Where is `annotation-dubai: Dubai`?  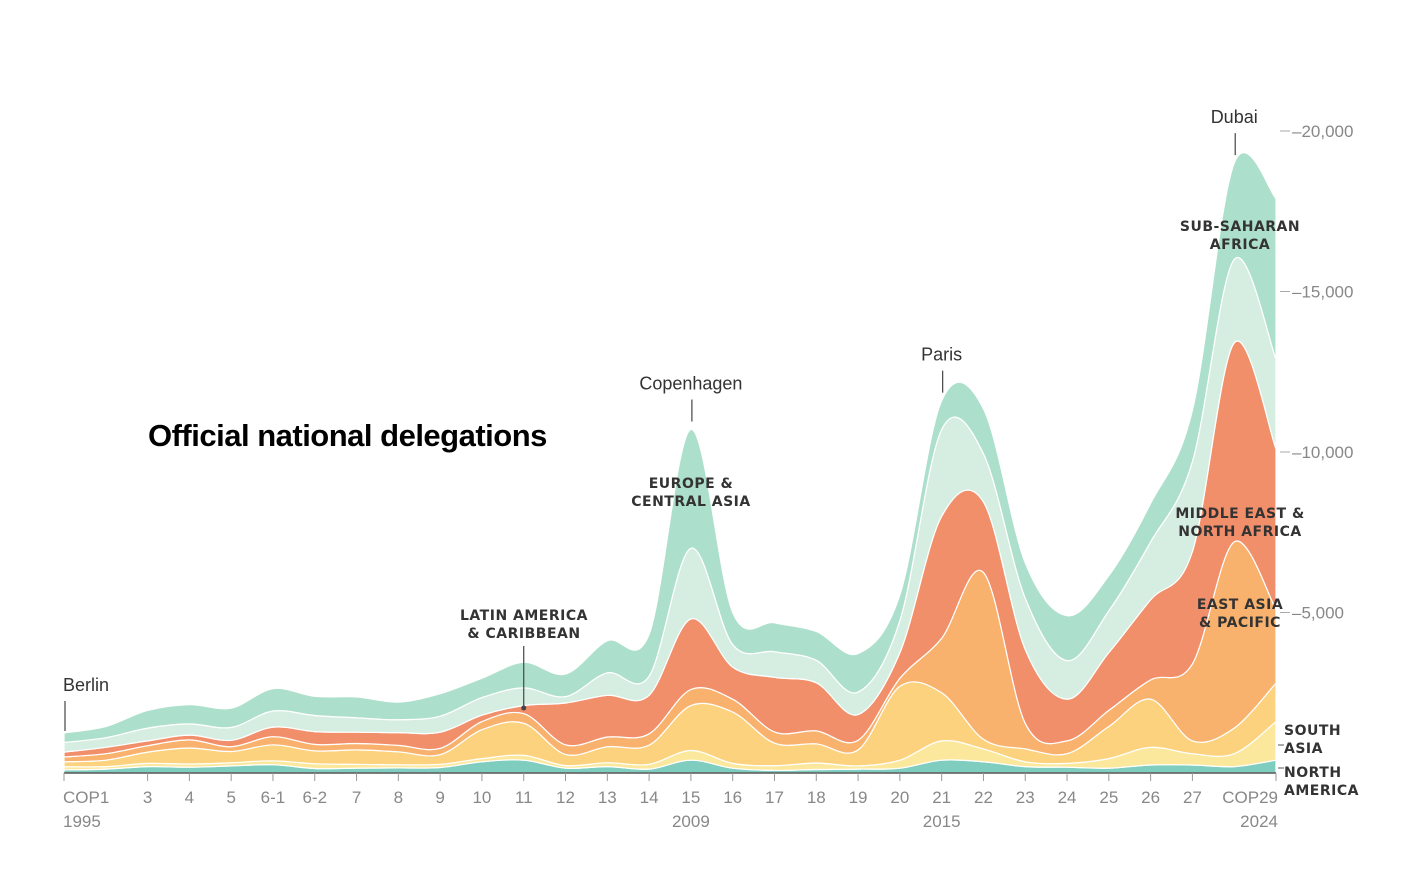
annotation-dubai: Dubai is located at coordinates (1234, 117).